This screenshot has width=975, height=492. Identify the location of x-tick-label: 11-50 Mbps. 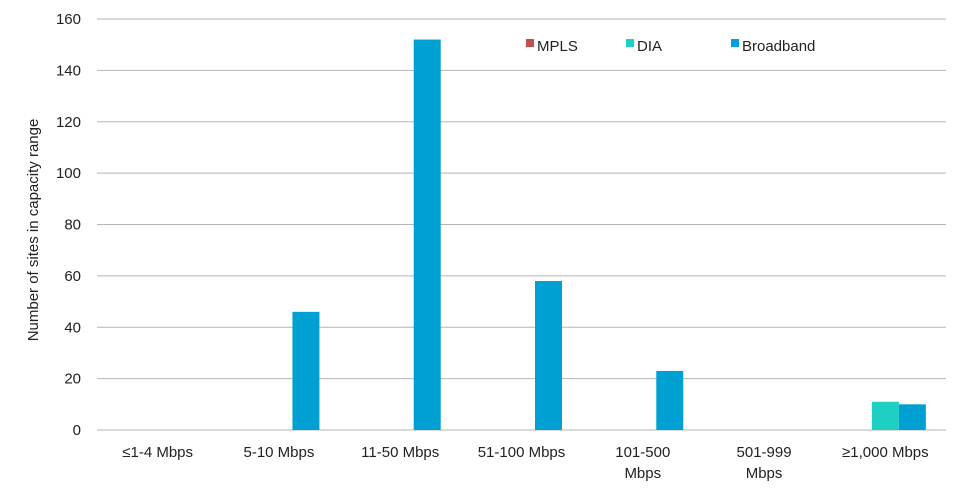
(400, 452).